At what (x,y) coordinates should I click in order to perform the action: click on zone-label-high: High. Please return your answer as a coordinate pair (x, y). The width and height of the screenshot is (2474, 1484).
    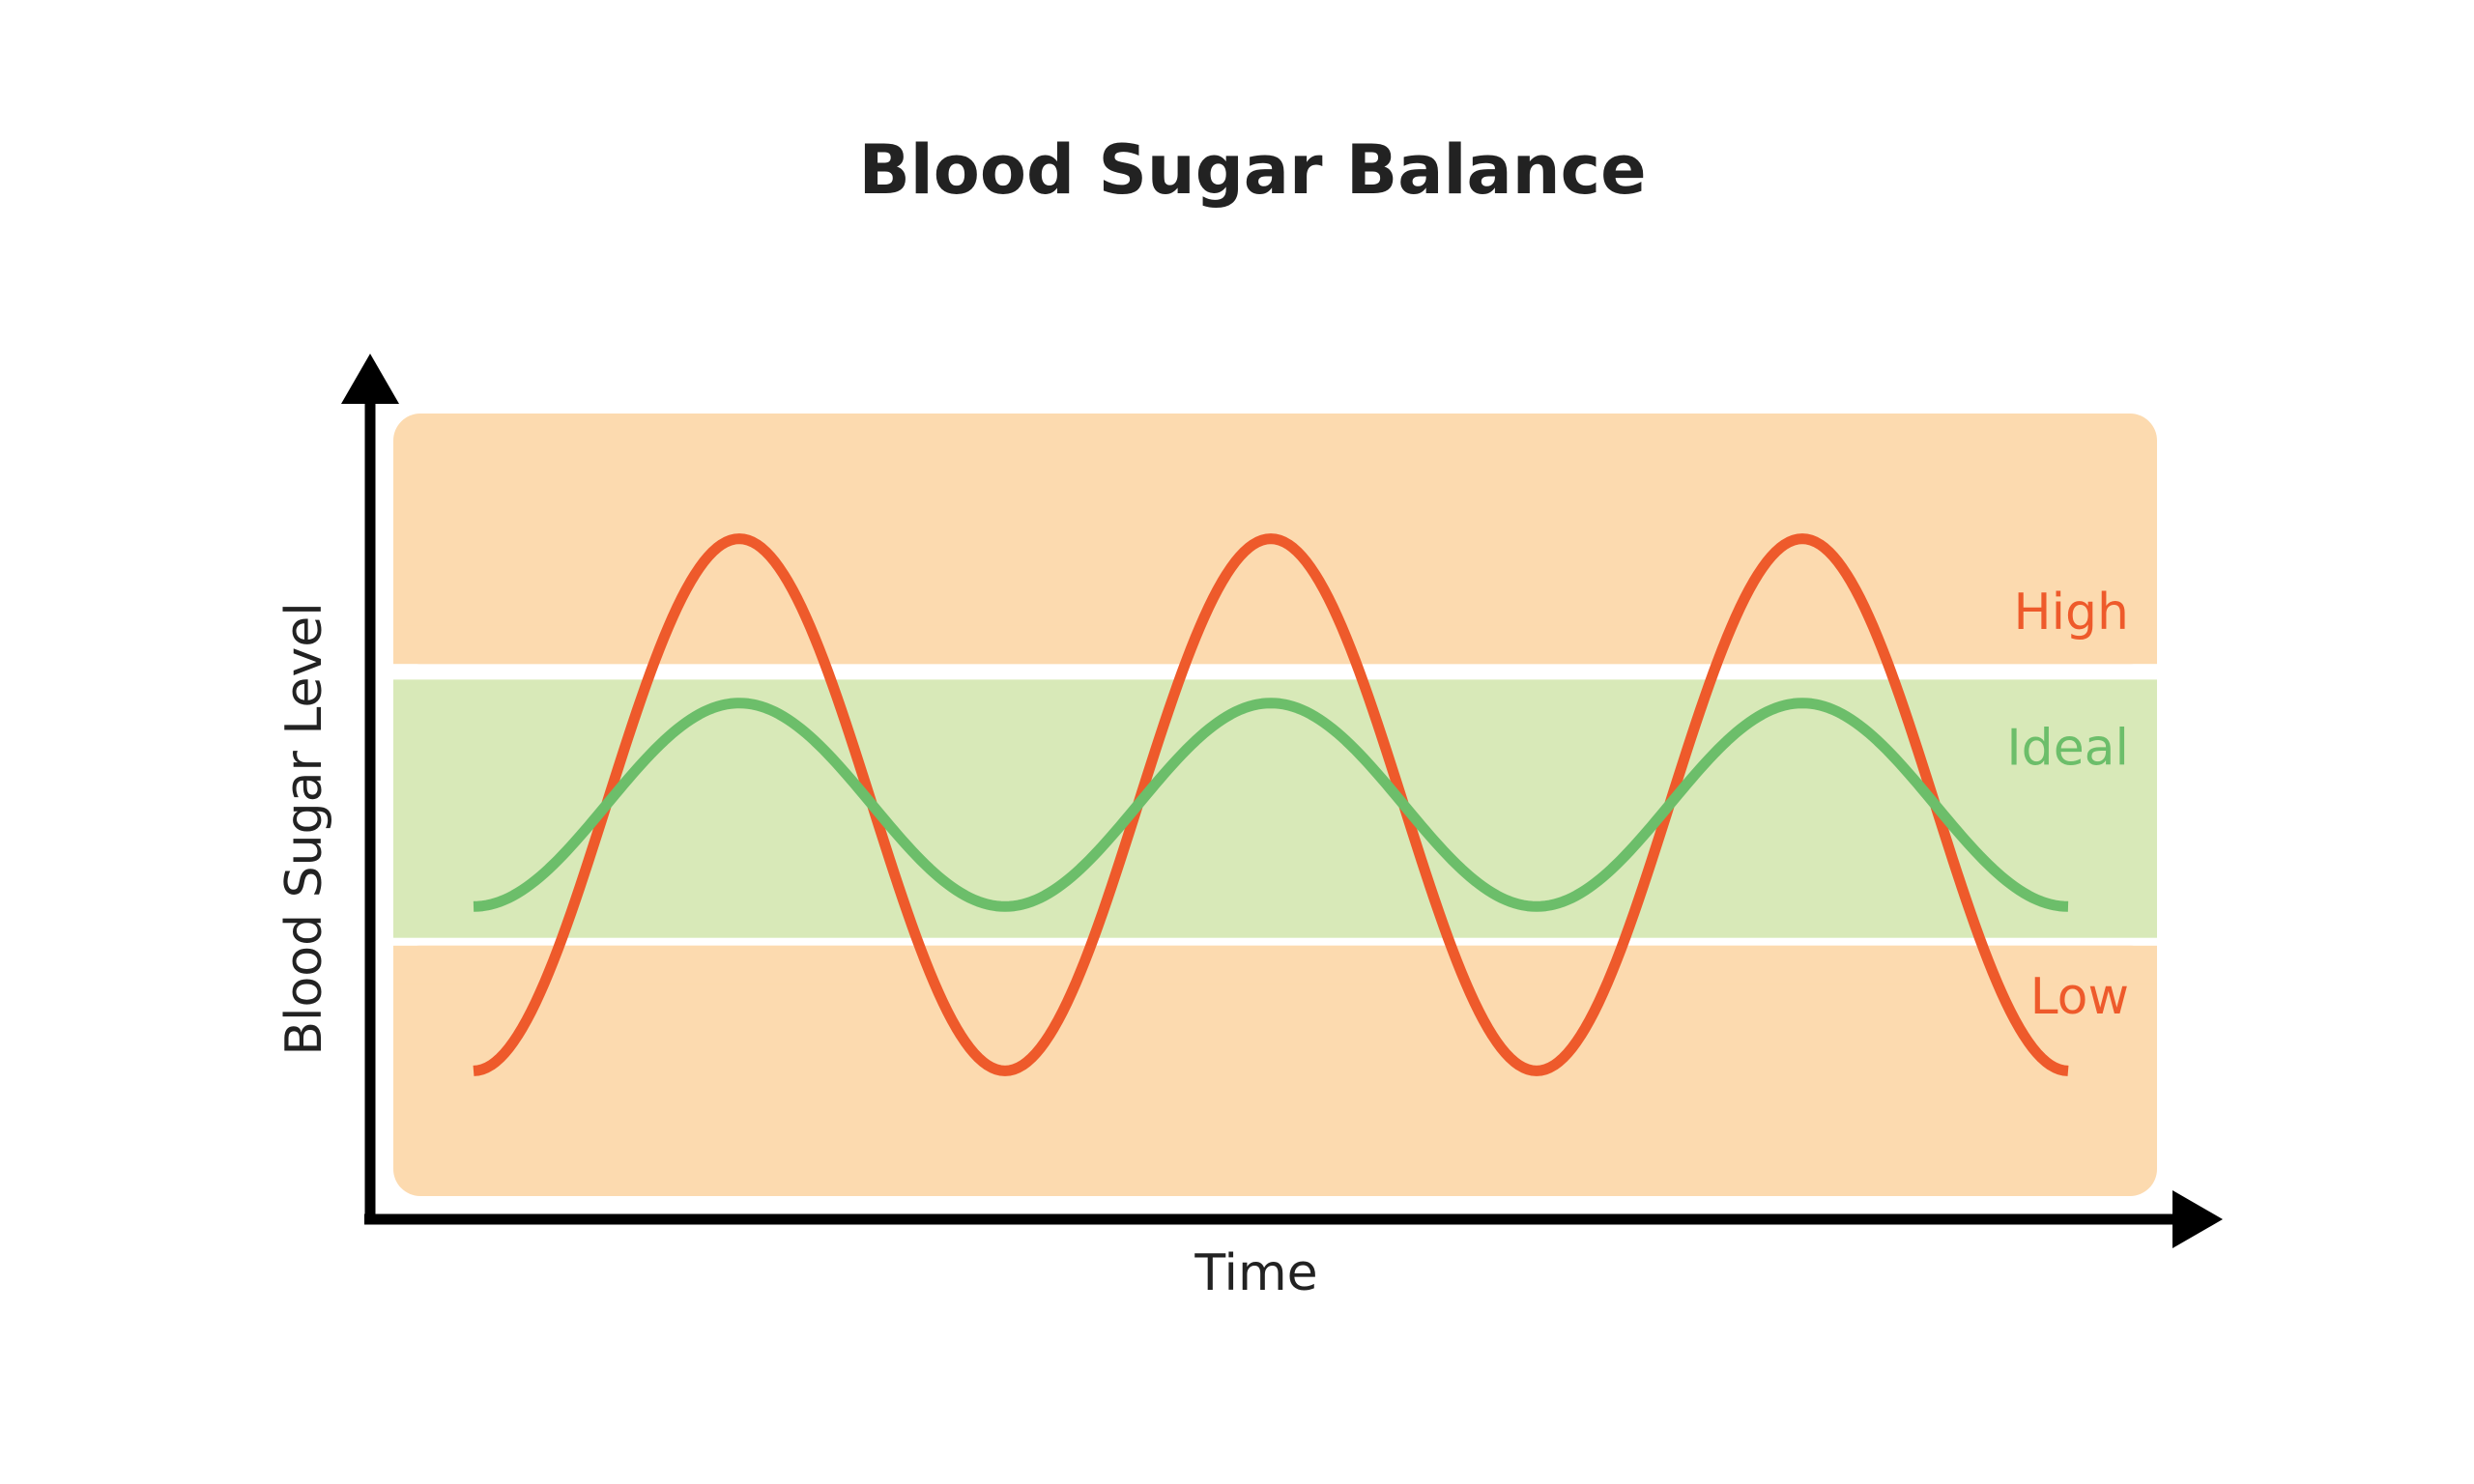
    Looking at the image, I should click on (2071, 613).